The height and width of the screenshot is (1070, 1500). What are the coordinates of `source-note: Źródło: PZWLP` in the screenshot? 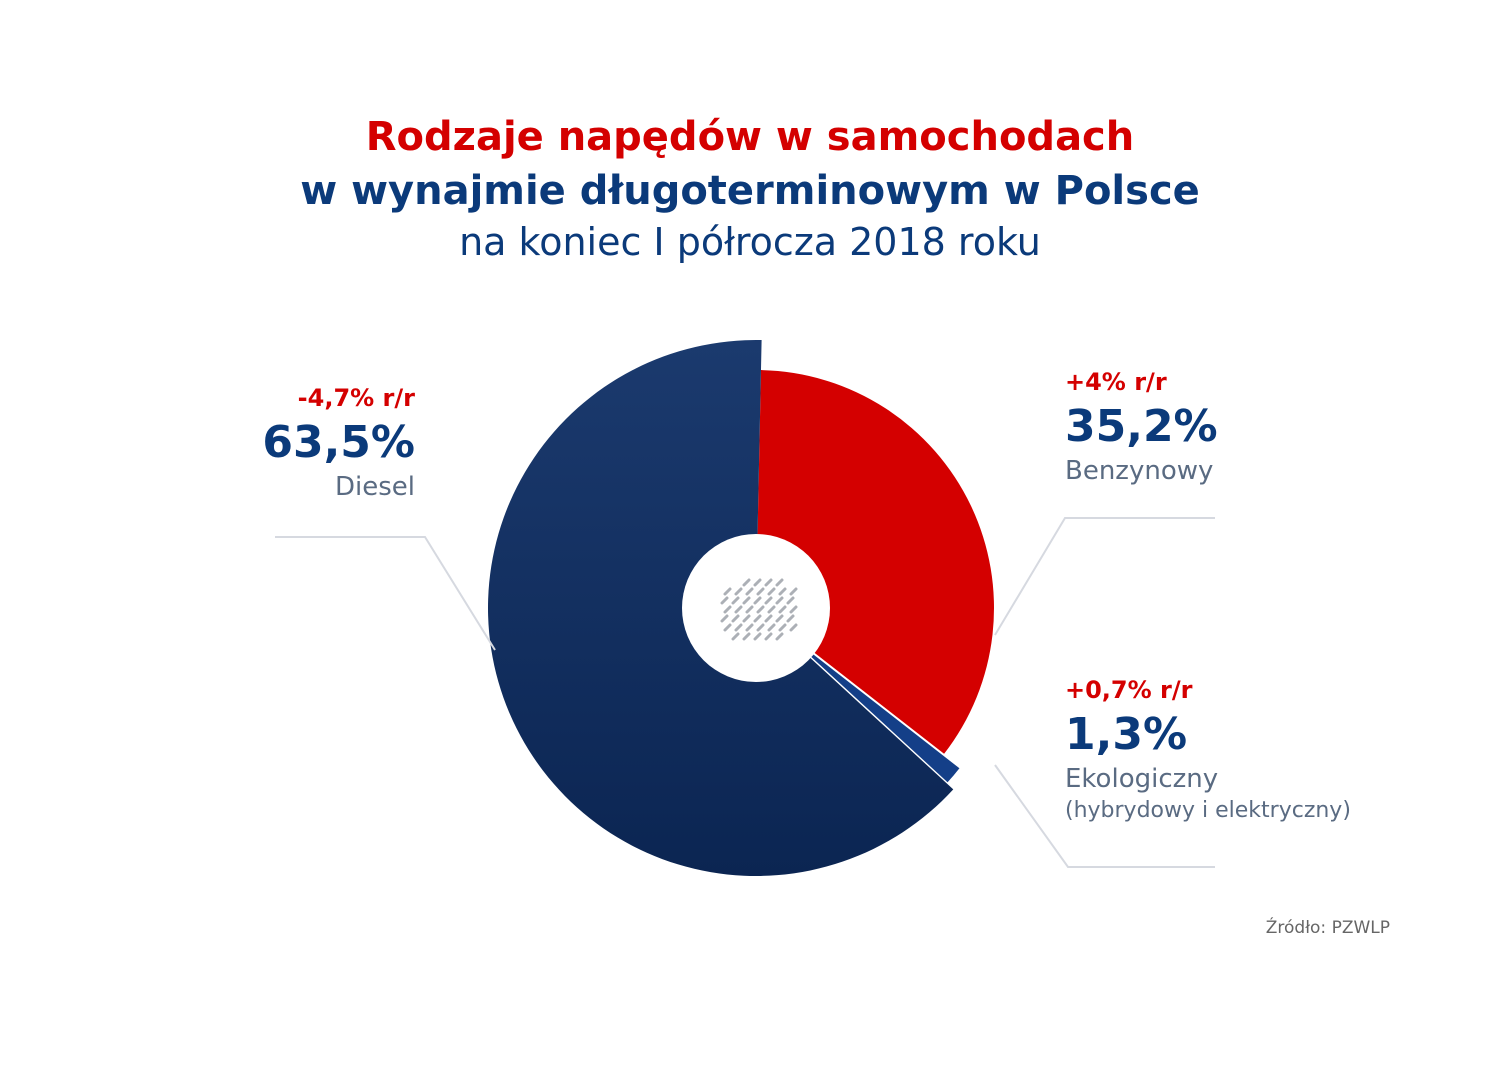 It's located at (1327, 928).